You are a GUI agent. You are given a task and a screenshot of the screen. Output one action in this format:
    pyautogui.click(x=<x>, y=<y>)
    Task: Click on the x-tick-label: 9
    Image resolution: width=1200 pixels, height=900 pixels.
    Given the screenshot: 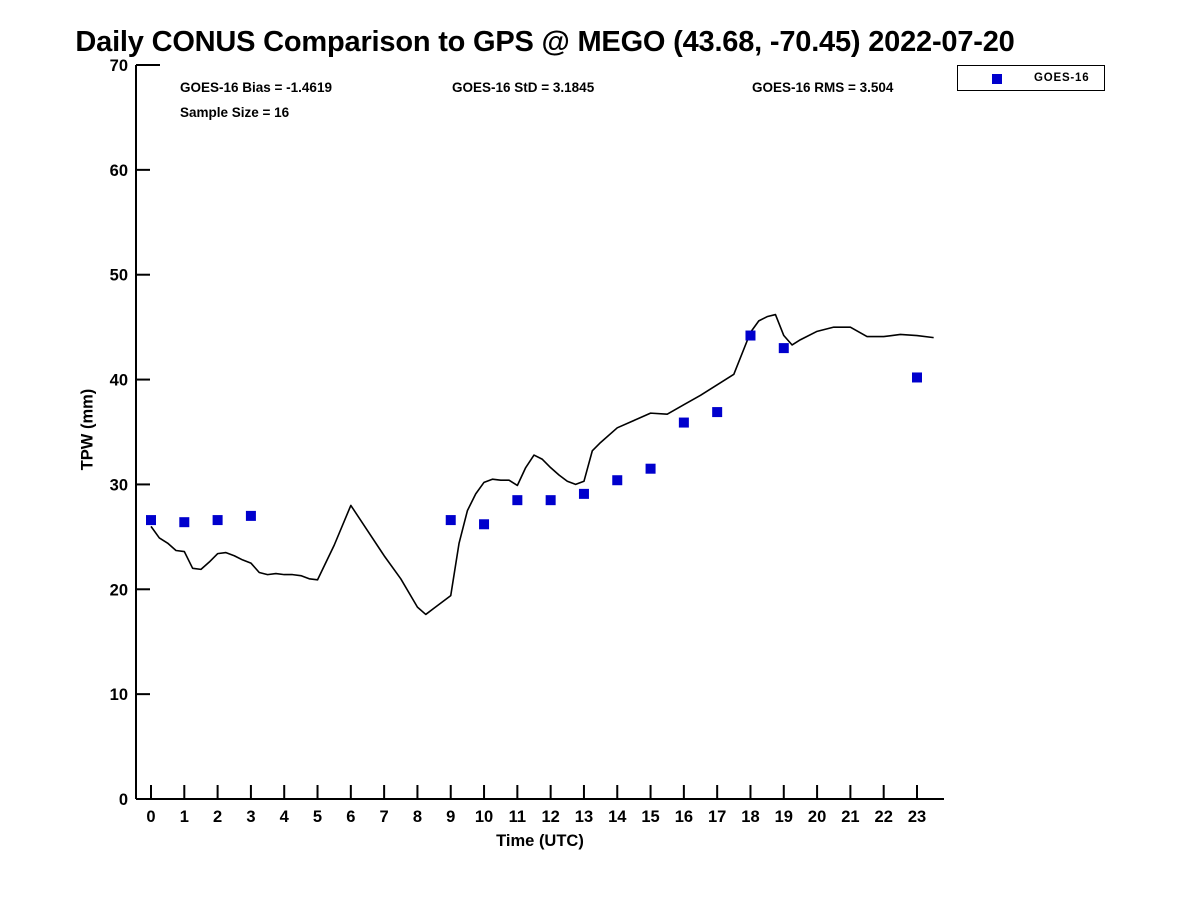 What is the action you would take?
    pyautogui.click(x=450, y=817)
    